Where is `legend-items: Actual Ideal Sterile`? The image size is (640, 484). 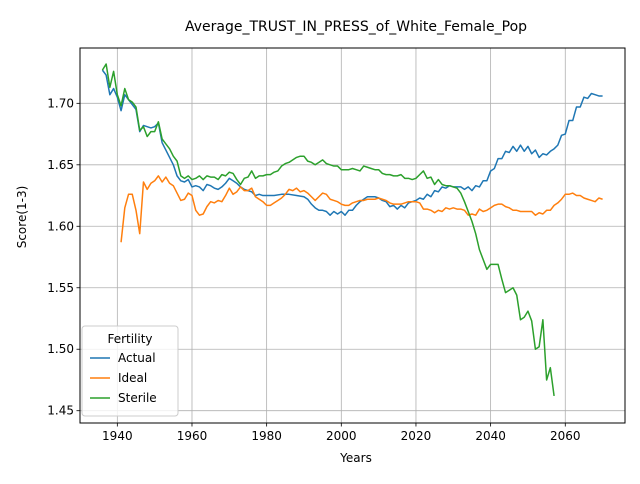
legend-items: Actual Ideal Sterile is located at coordinates (123, 378).